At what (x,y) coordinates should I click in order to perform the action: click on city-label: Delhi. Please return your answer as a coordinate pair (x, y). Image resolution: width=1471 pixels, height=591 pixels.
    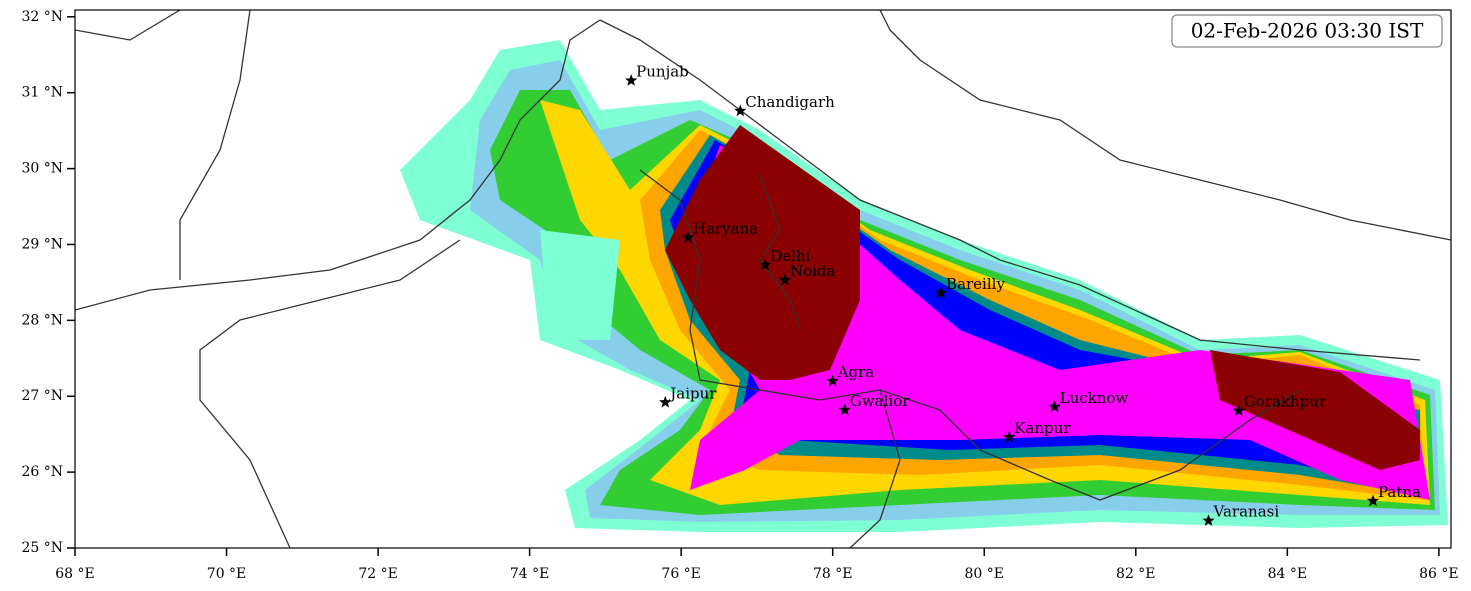
    Looking at the image, I should click on (790, 256).